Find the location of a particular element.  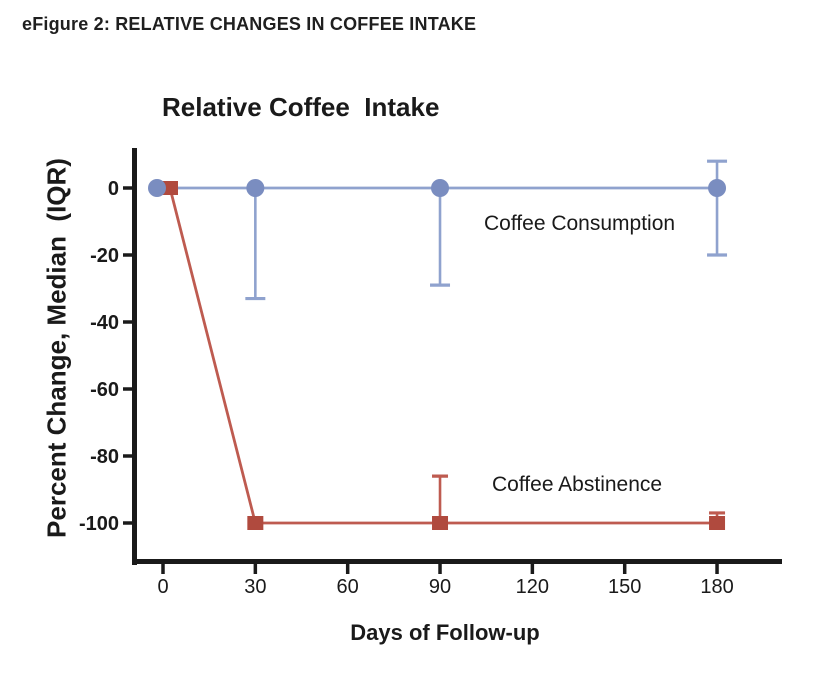

series-markers-coffee-consumption is located at coordinates (437, 188).